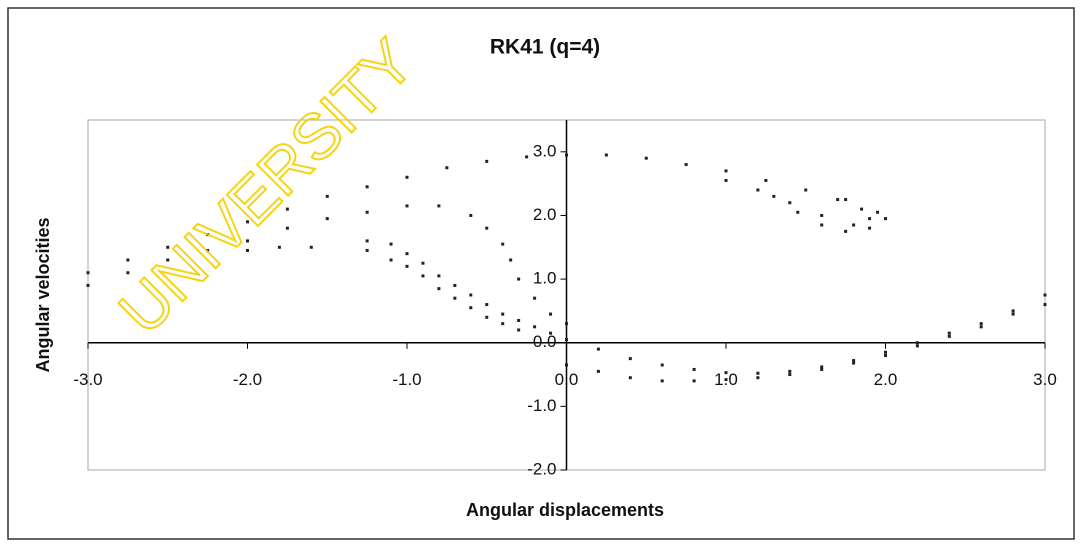 The image size is (1083, 548). Describe the element at coordinates (567, 379) in the screenshot. I see `x-tick-label: 0.0` at that location.